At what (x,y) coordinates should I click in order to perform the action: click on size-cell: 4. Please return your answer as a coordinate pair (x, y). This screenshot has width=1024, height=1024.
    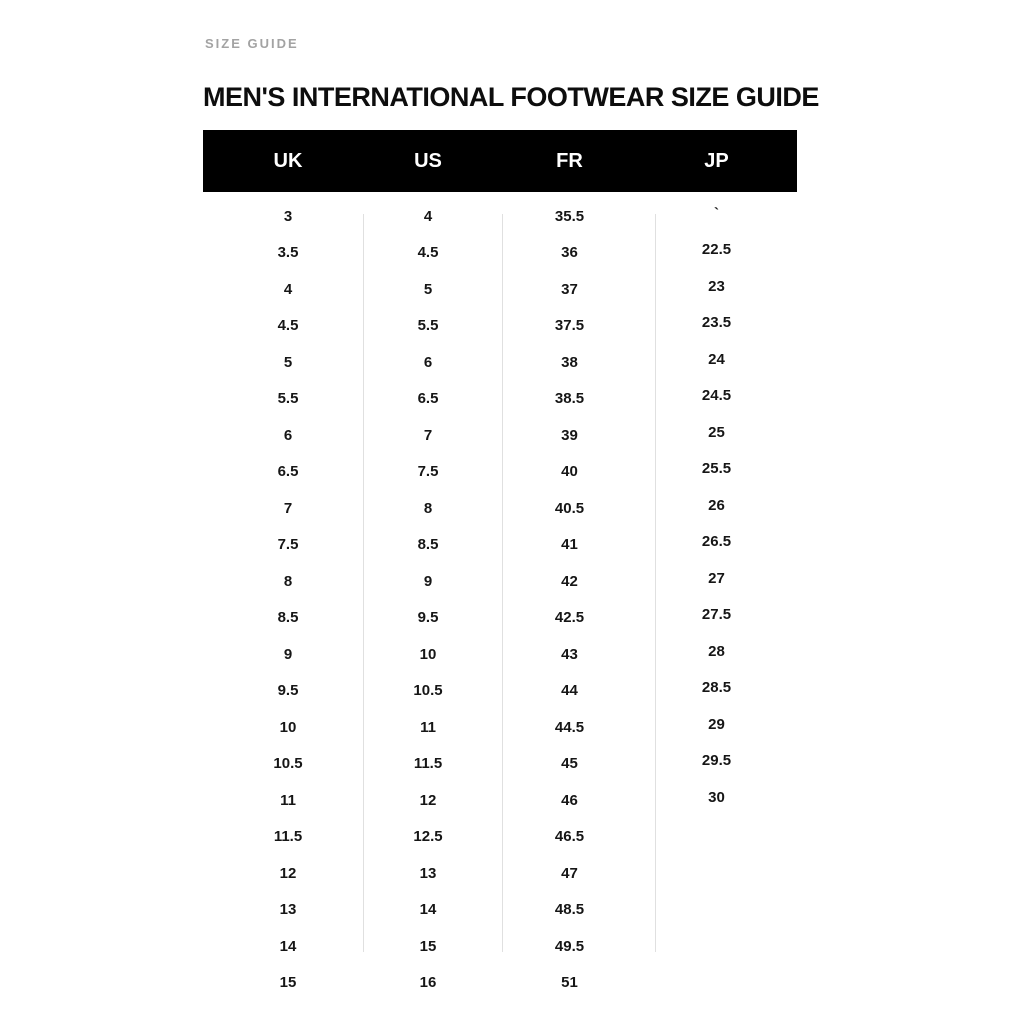
    Looking at the image, I should click on (288, 289).